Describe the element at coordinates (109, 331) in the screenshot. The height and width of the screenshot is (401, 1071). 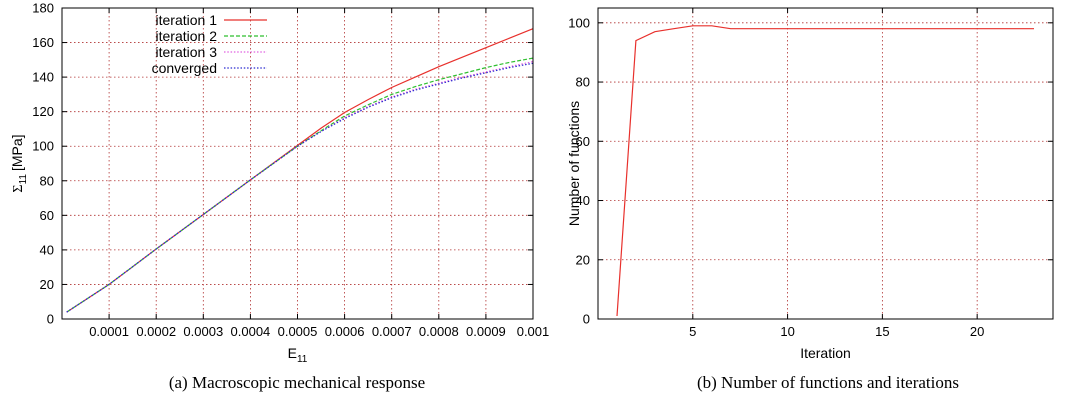
I see `x-tick-label: 0.0001` at that location.